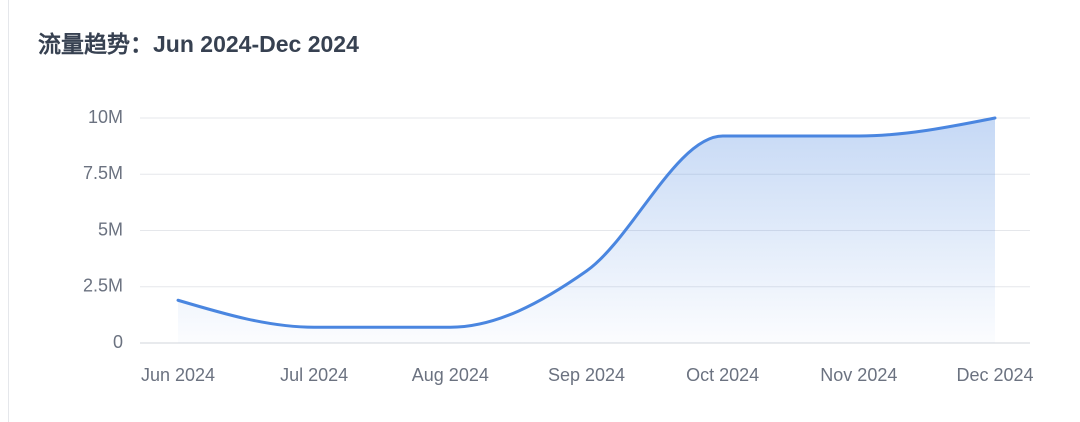 The height and width of the screenshot is (422, 1080). What do you see at coordinates (103, 173) in the screenshot?
I see `y-tick-label: 7.5M` at bounding box center [103, 173].